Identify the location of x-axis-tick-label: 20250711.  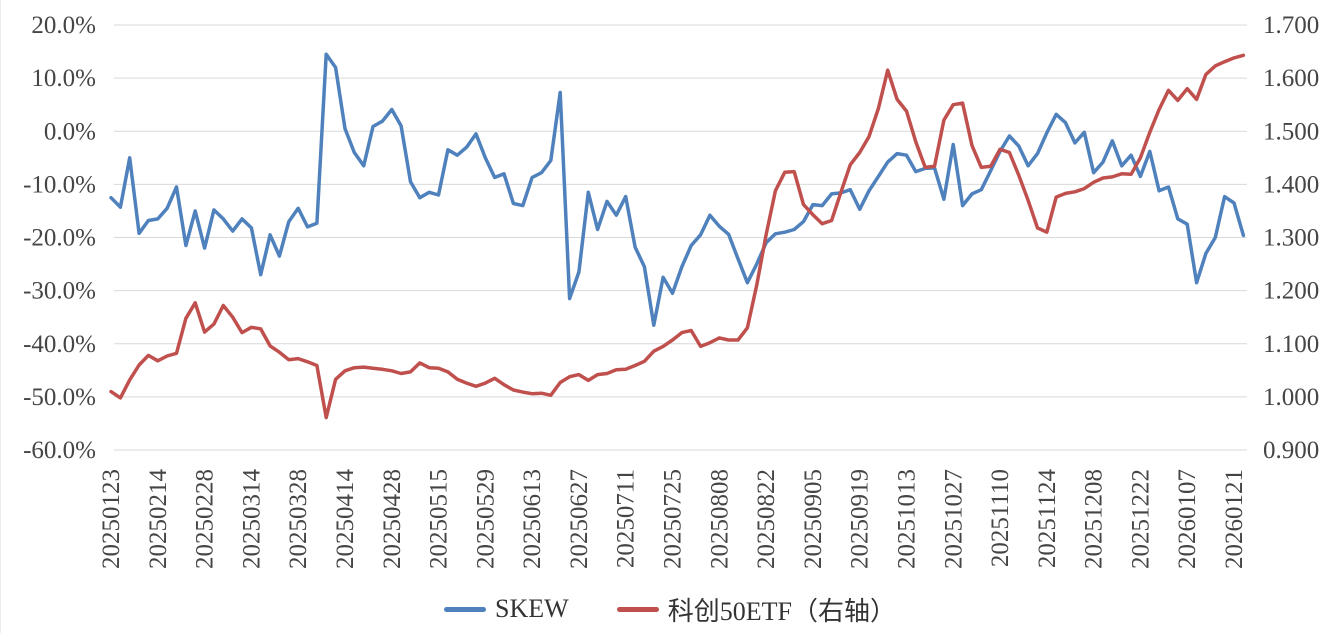
(626, 518).